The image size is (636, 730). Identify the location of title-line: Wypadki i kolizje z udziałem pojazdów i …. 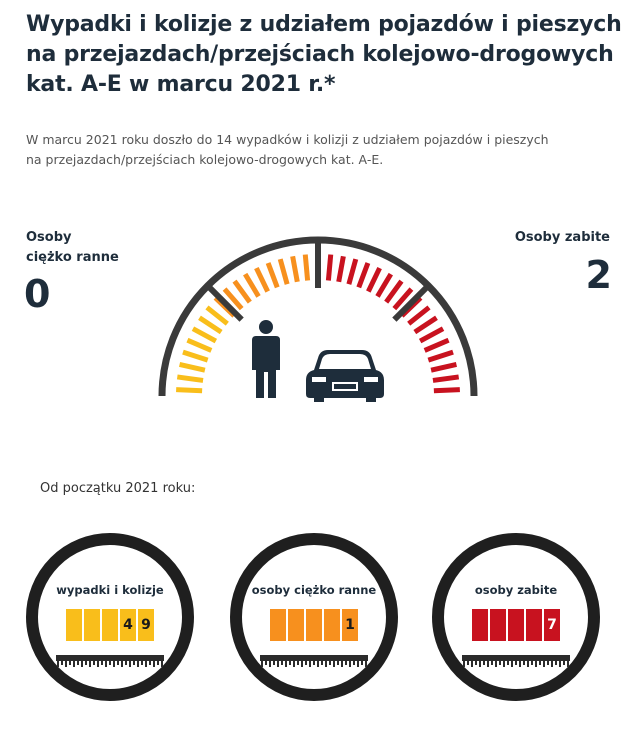
(324, 24).